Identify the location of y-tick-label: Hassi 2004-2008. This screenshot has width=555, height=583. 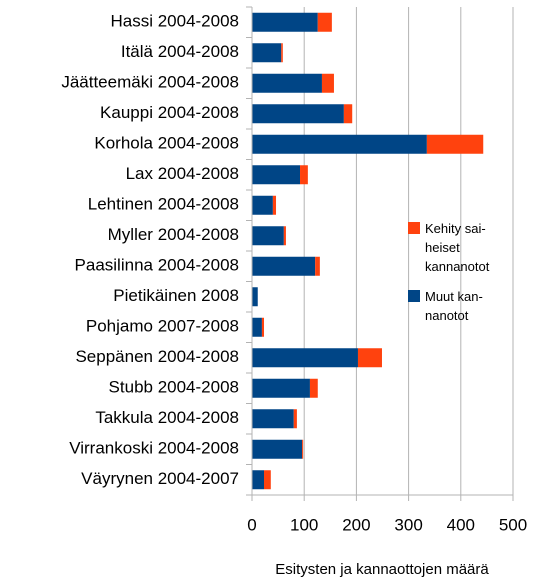
(174, 21).